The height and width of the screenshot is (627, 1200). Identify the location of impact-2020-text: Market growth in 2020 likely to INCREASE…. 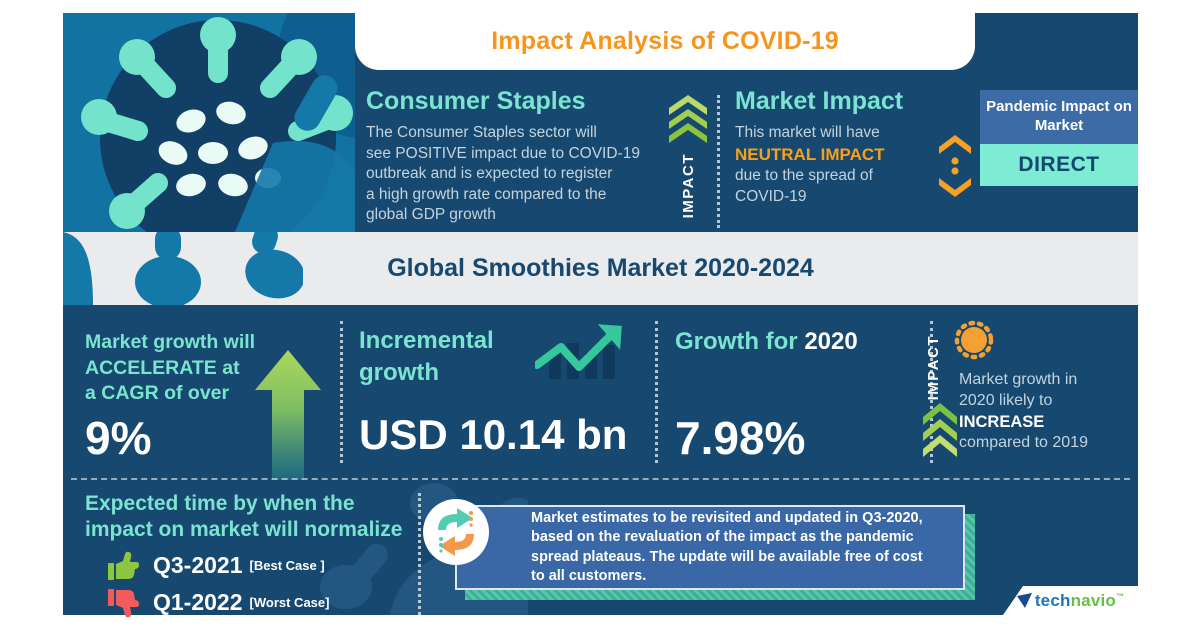
(1051, 412).